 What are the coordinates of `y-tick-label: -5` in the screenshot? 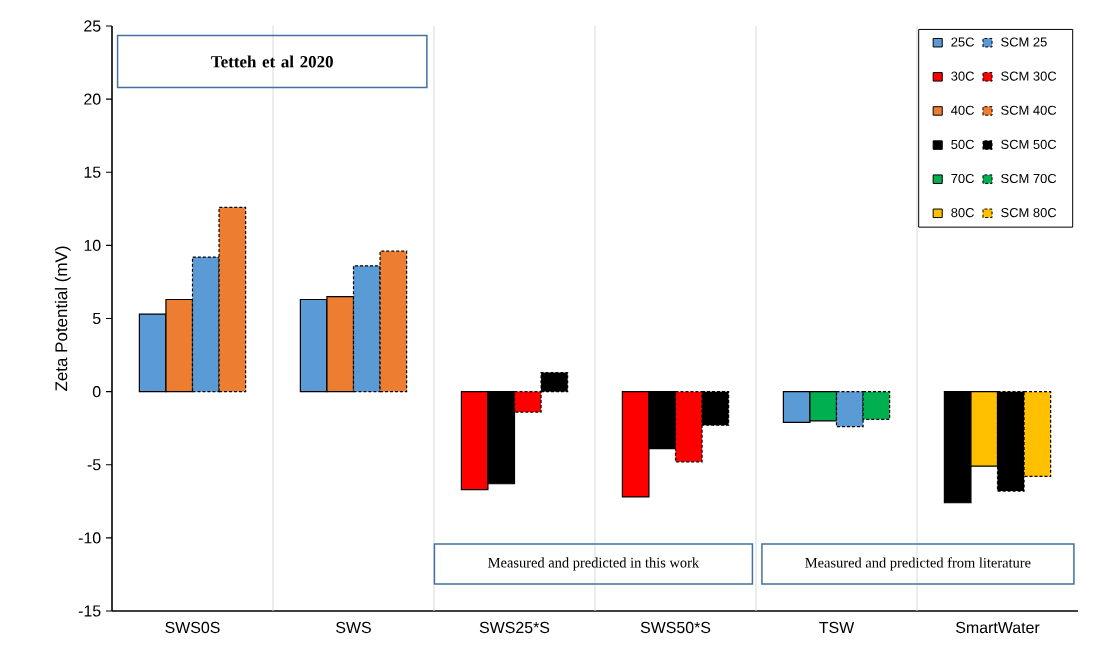 It's located at (94, 465).